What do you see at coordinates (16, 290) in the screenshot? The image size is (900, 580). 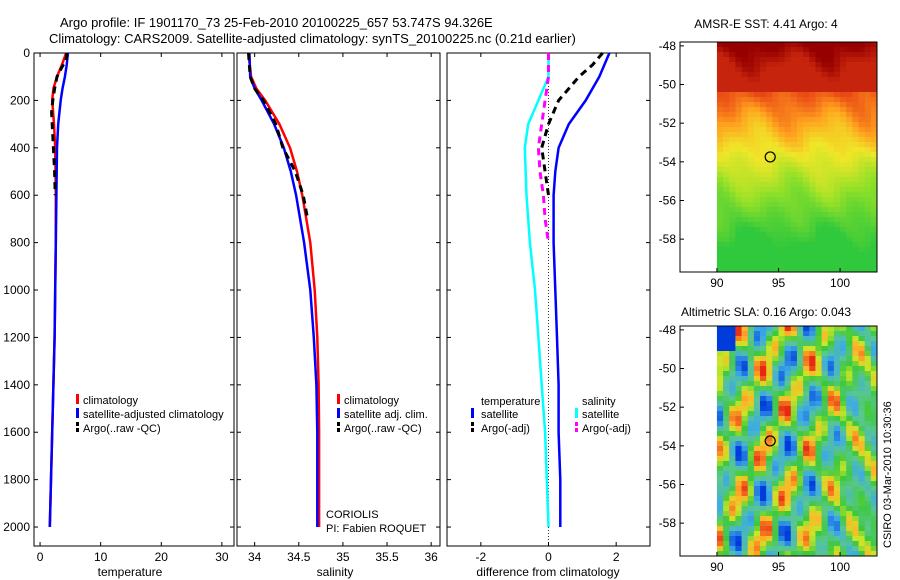 I see `y-tick-label: 1000` at bounding box center [16, 290].